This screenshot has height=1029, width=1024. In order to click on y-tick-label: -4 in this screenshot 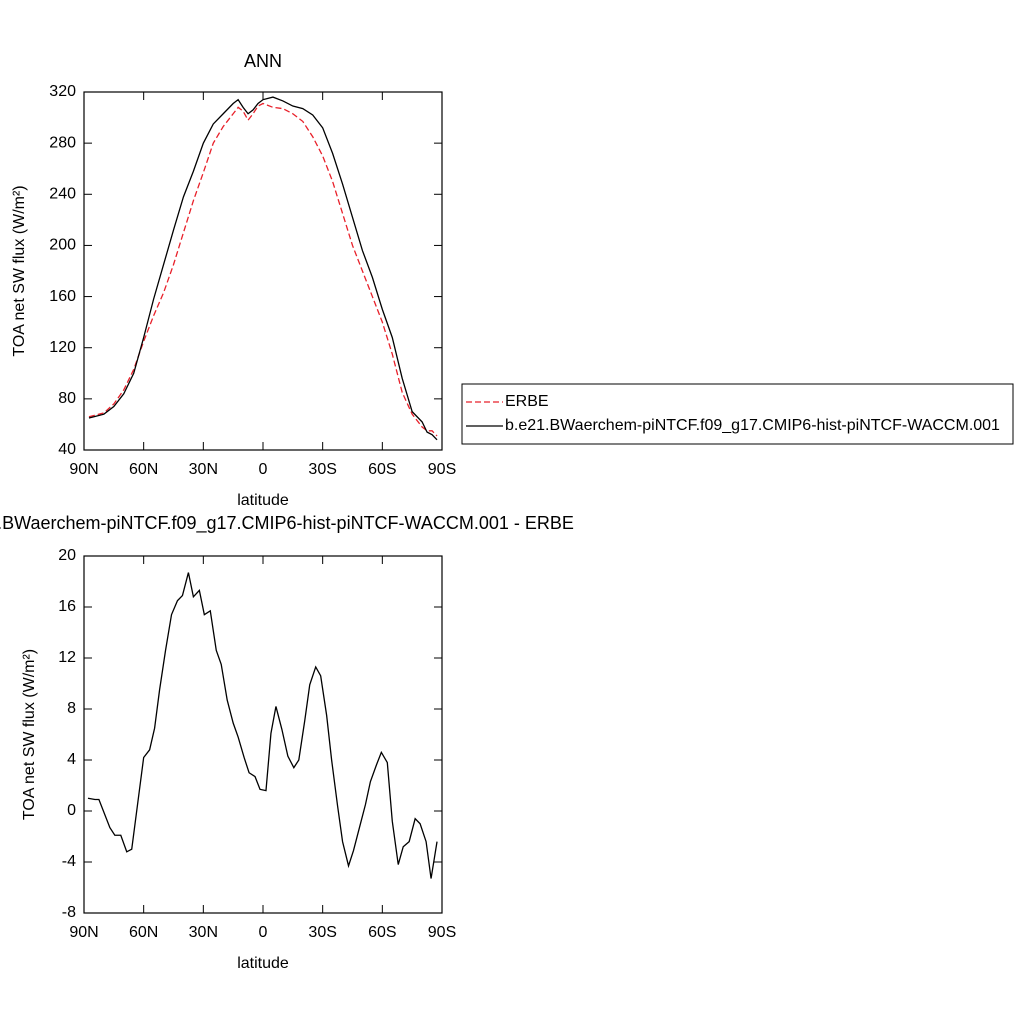, I will do `click(69, 861)`.